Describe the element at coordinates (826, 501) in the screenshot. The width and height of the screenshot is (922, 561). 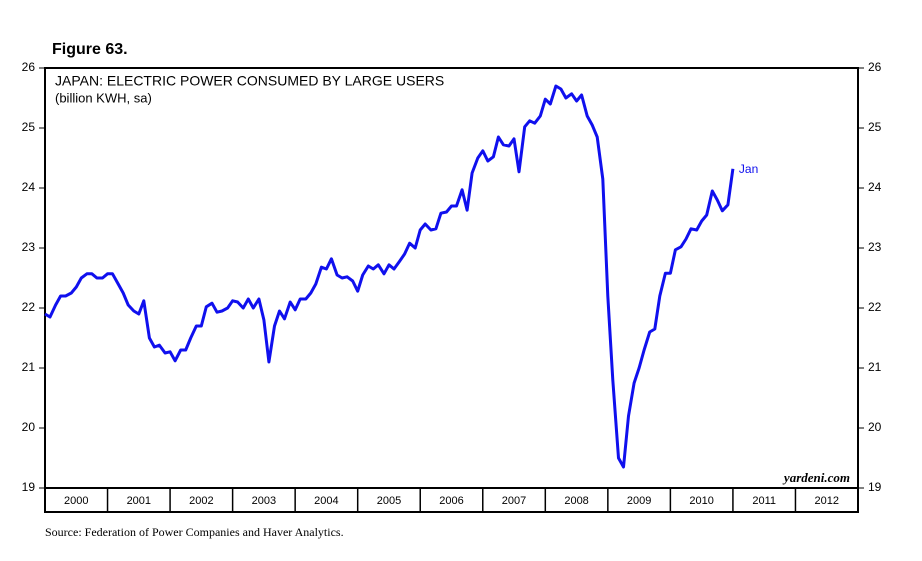
I see `x-tick-label: 2012` at that location.